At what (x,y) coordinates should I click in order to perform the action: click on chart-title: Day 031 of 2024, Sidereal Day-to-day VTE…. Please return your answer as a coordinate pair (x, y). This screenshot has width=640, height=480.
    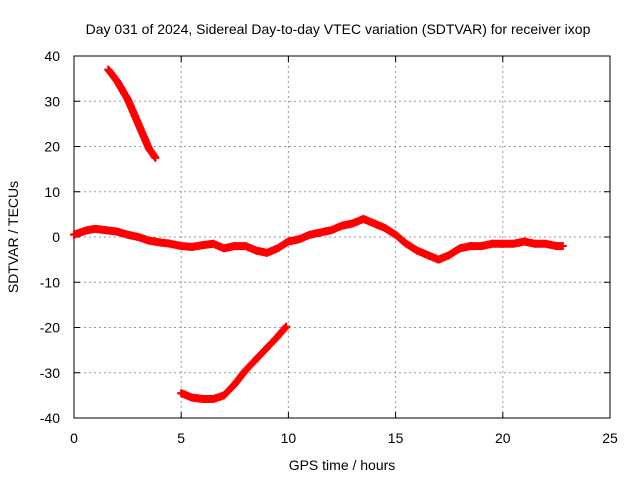
    Looking at the image, I should click on (338, 29).